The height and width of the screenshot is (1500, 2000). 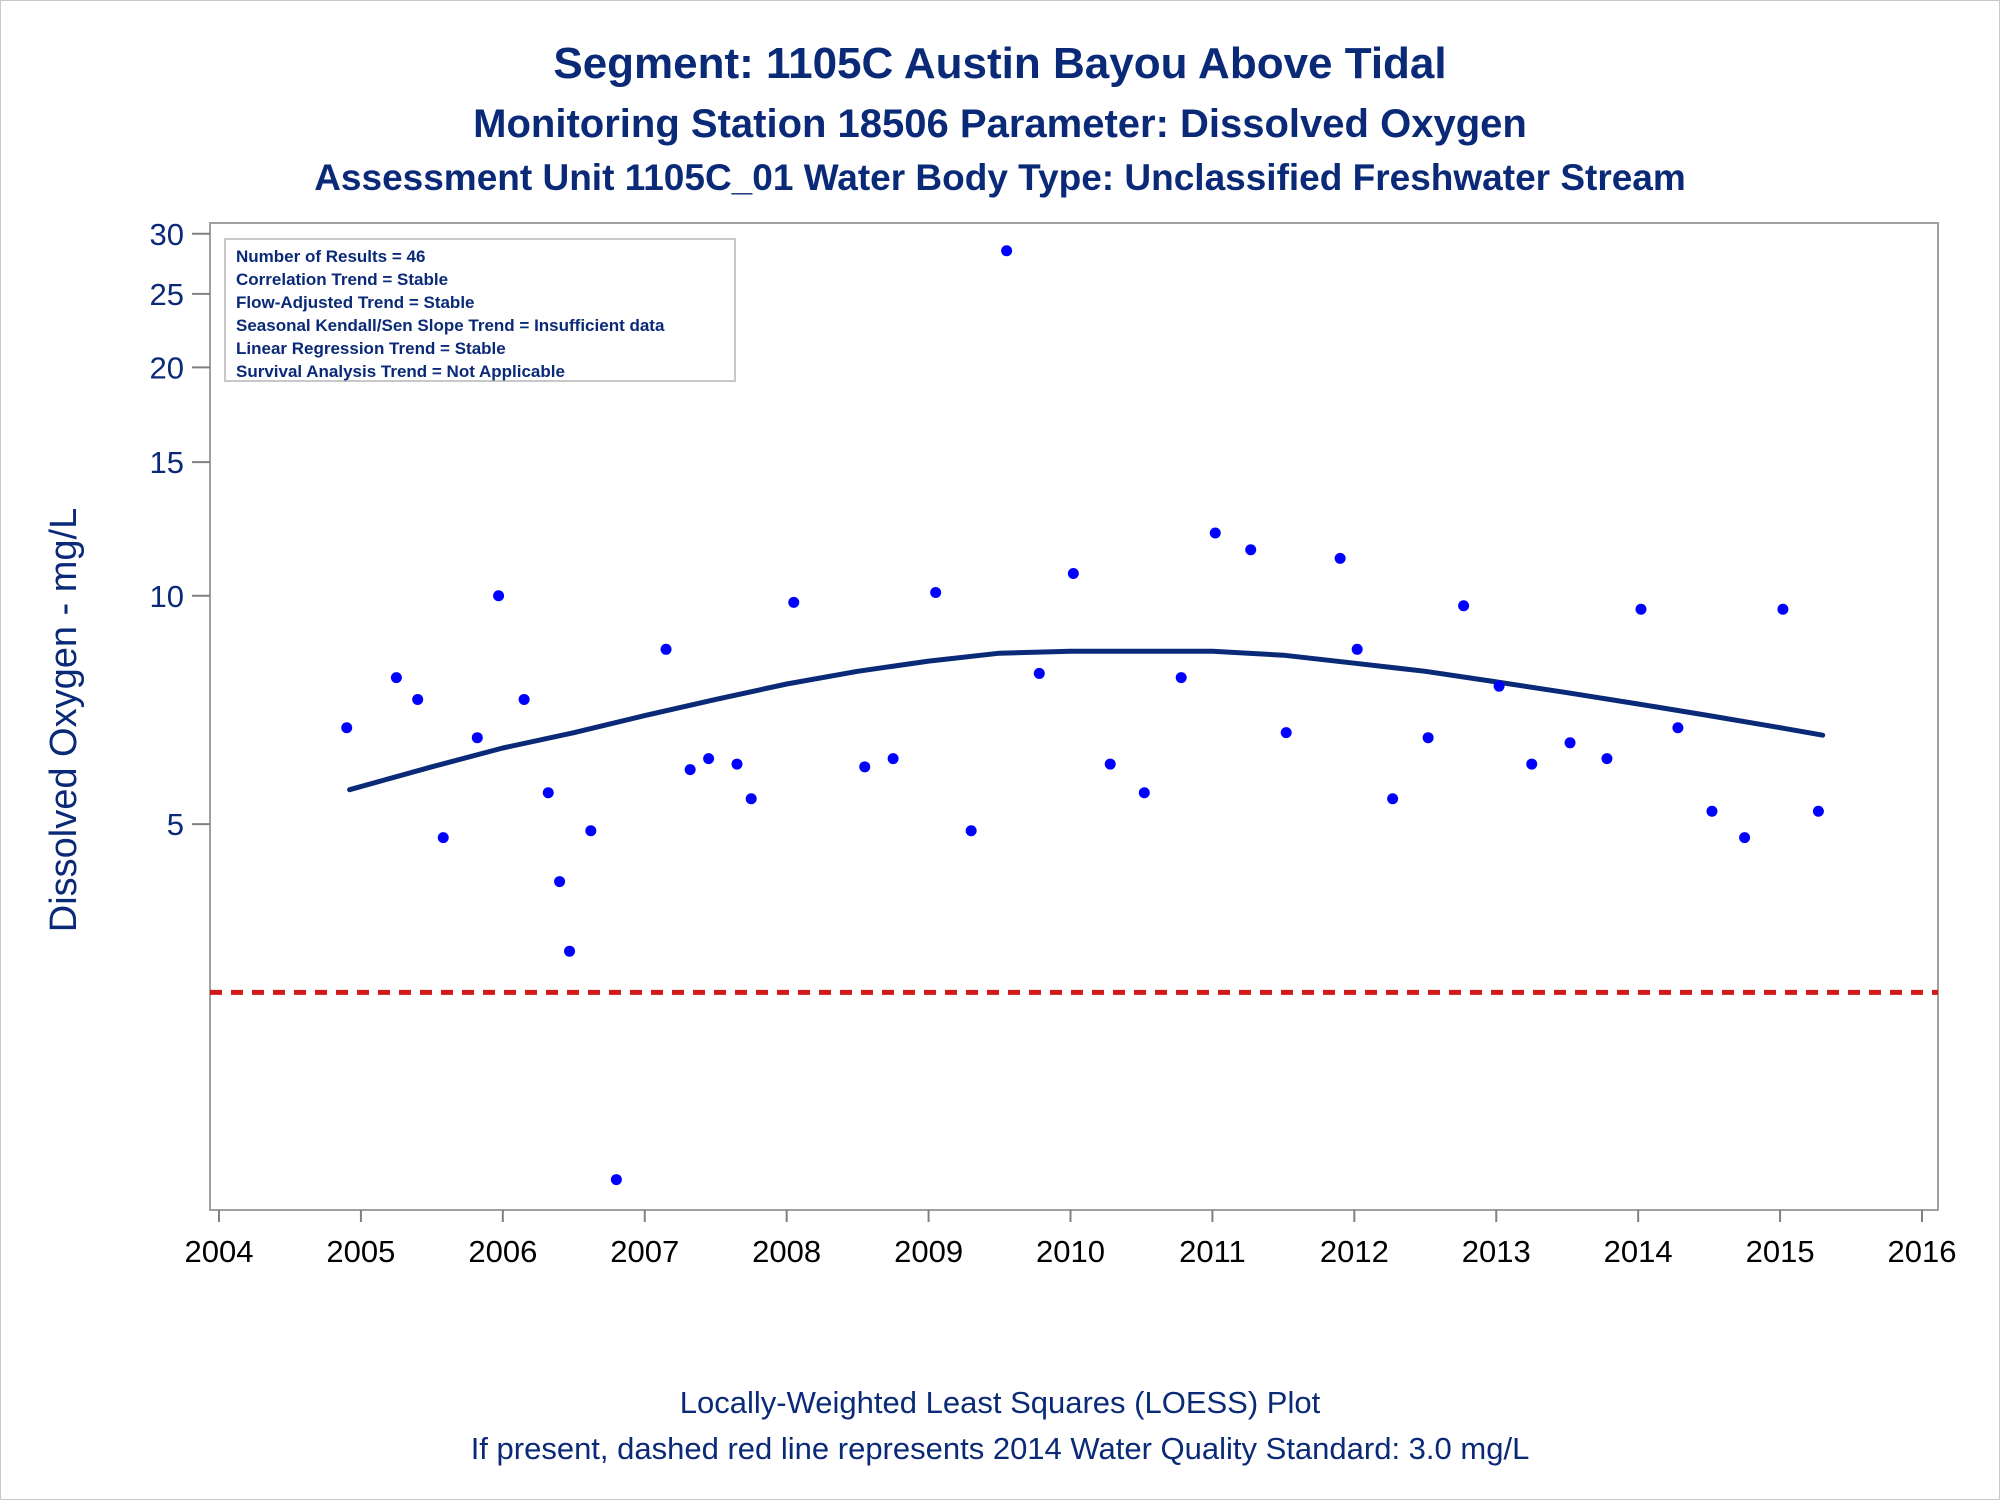 What do you see at coordinates (330, 256) in the screenshot?
I see `stats-line: Number of Results = 46` at bounding box center [330, 256].